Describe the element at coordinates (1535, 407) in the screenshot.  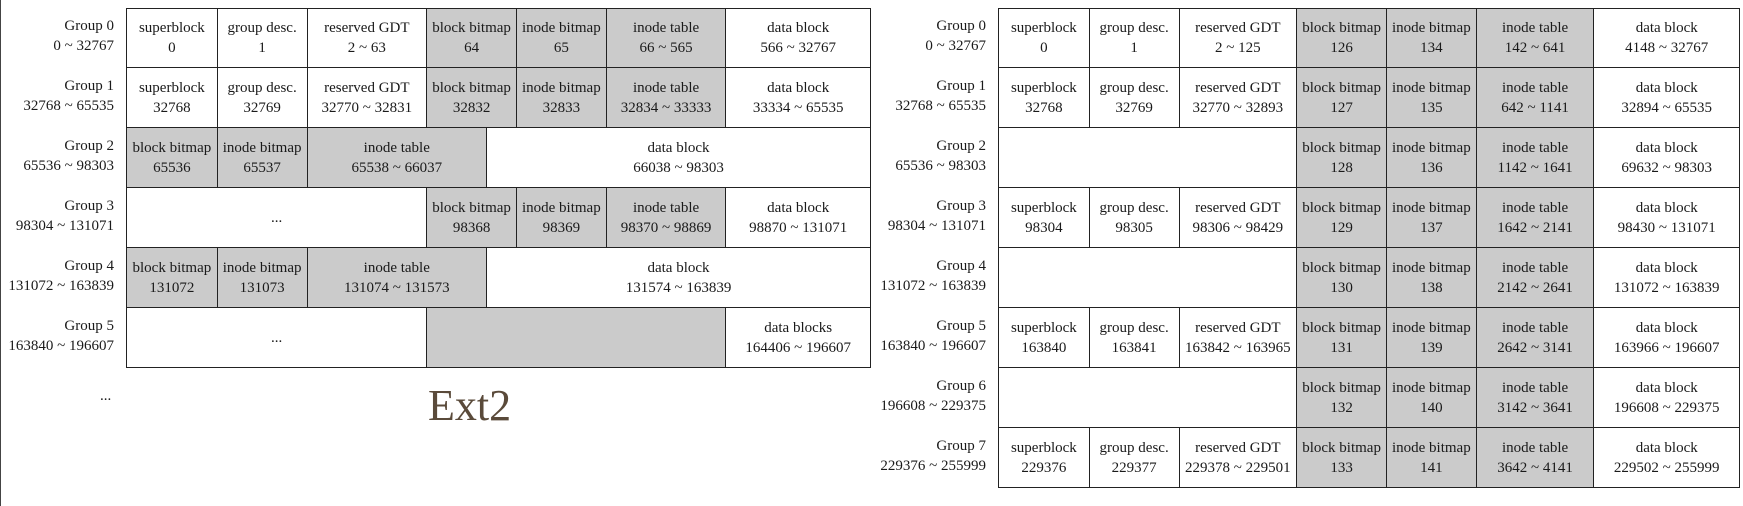
I see `cell-block-range: 3142 ~ 3641` at that location.